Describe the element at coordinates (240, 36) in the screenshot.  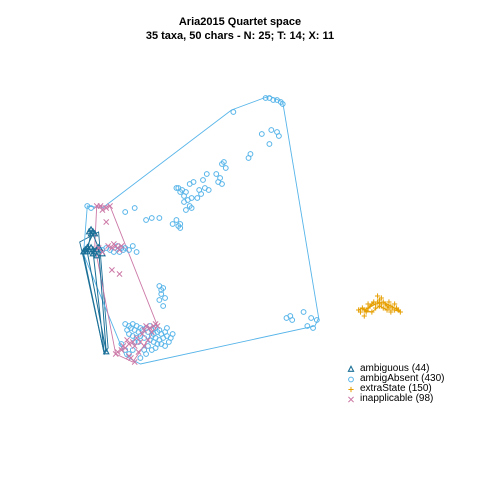
I see `chart-subtitle: 35 taxa, 50 chars - N: 25; T: 14; X: 11` at that location.